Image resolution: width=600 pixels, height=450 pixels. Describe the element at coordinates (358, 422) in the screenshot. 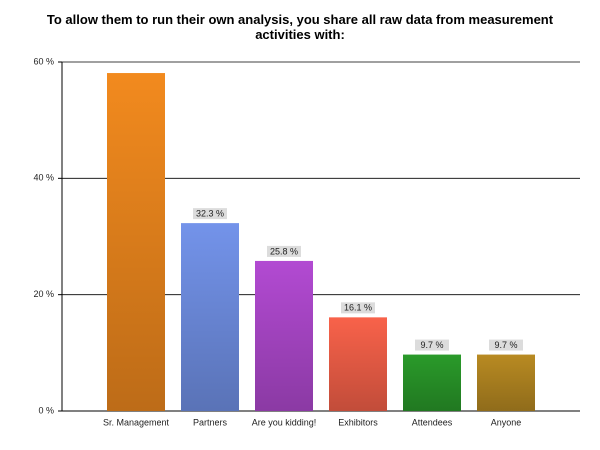

I see `x-tick-label: Exhibitors` at that location.